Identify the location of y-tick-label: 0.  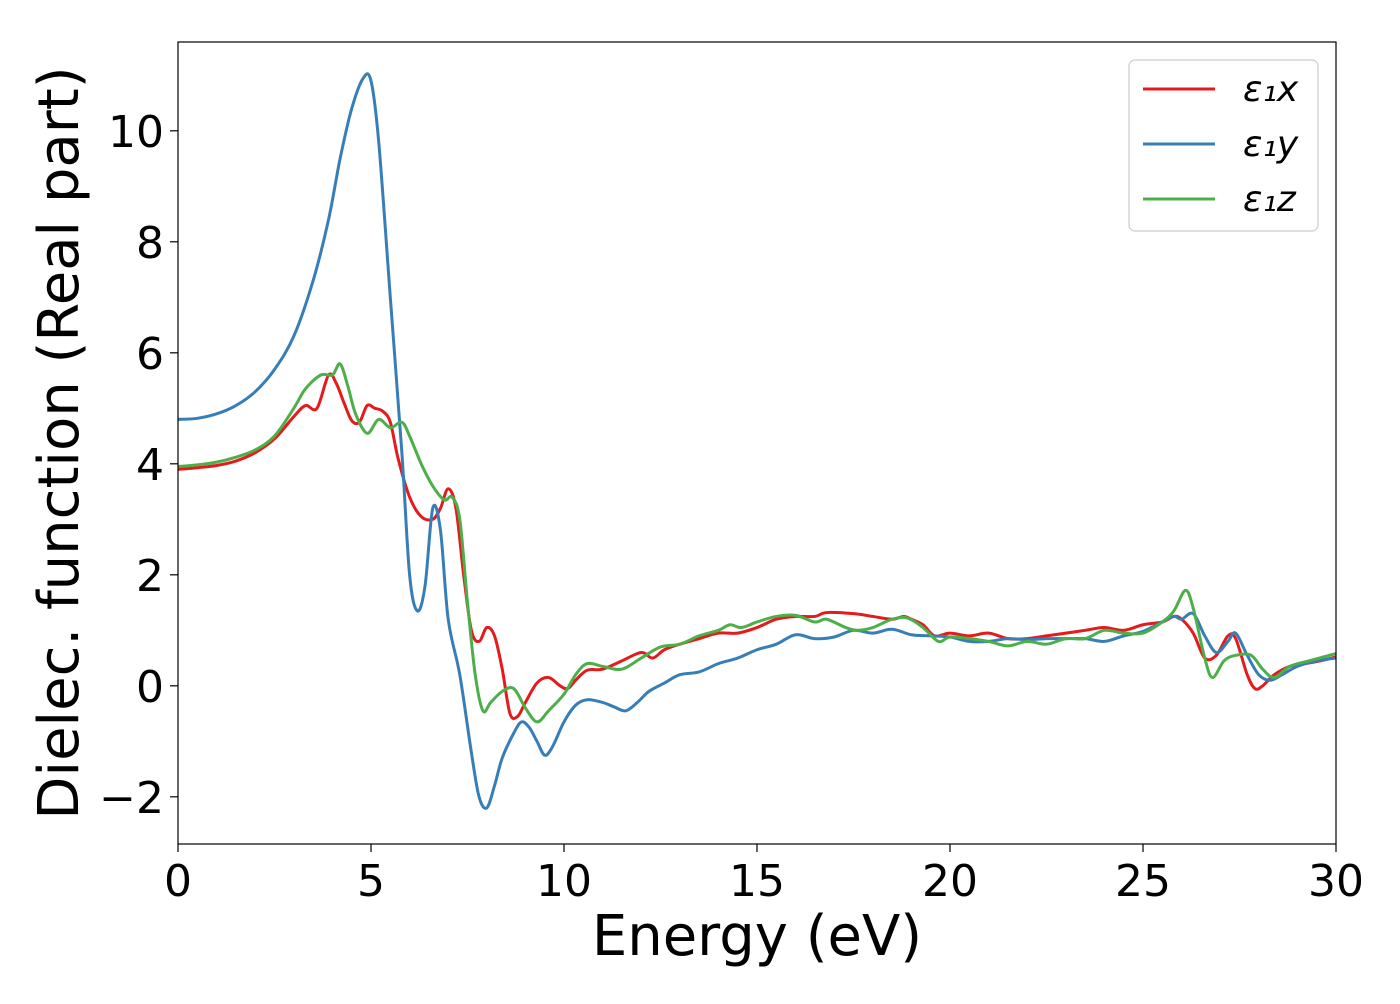
(150, 687).